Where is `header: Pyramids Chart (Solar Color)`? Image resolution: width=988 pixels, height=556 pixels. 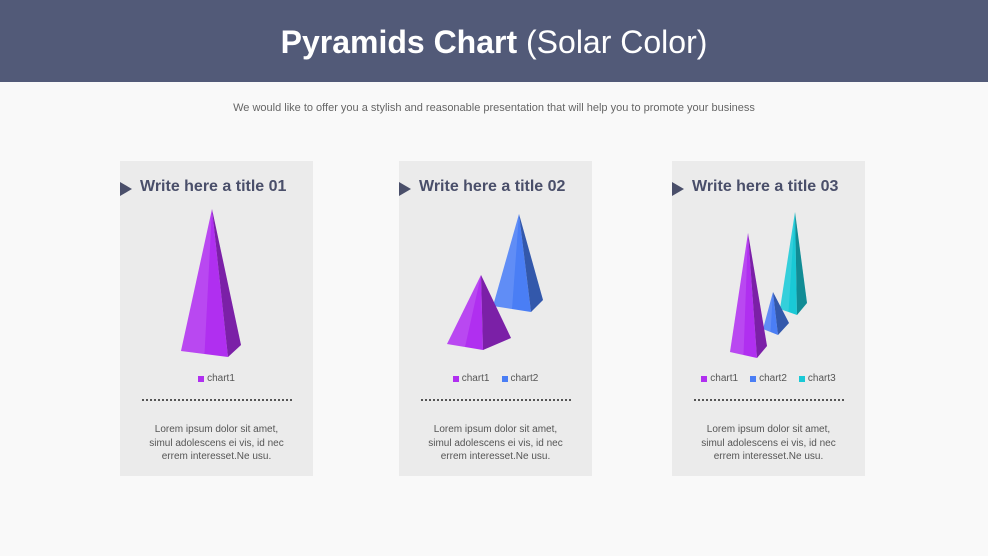
header: Pyramids Chart (Solar Color) is located at coordinates (494, 41).